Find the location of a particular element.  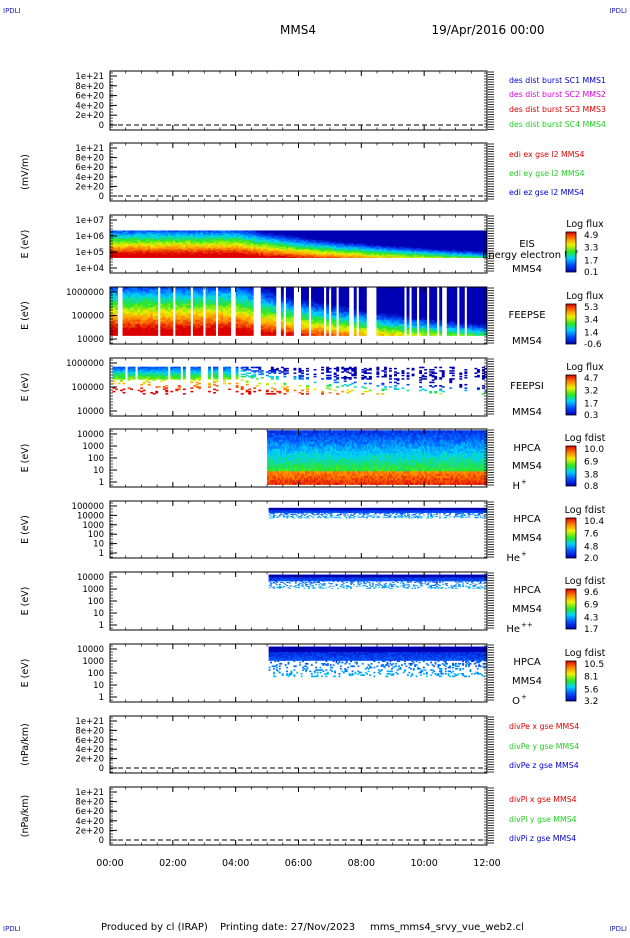

edi_e-ytick-label: 1e+21 is located at coordinates (89, 149).